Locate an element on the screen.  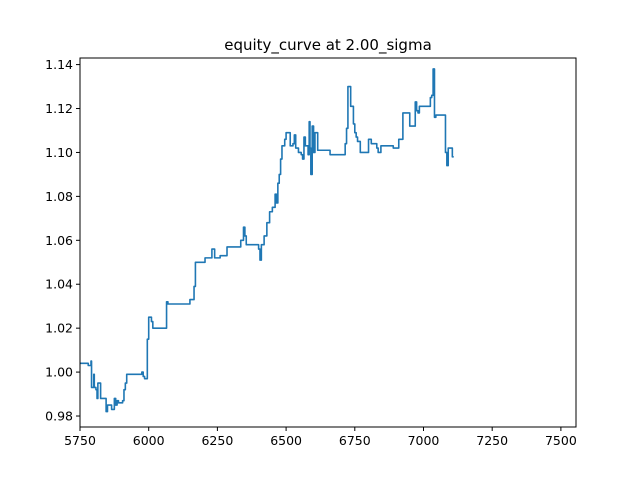
x-tick-label: 6500 is located at coordinates (286, 440).